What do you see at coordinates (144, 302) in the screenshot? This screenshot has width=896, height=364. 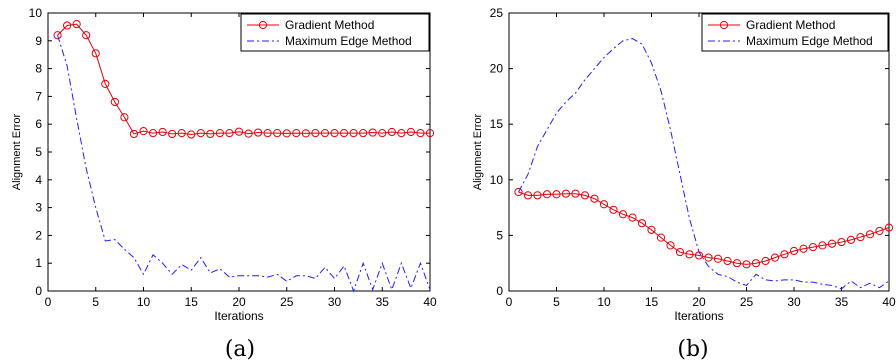 I see `x-tick-label: 10` at bounding box center [144, 302].